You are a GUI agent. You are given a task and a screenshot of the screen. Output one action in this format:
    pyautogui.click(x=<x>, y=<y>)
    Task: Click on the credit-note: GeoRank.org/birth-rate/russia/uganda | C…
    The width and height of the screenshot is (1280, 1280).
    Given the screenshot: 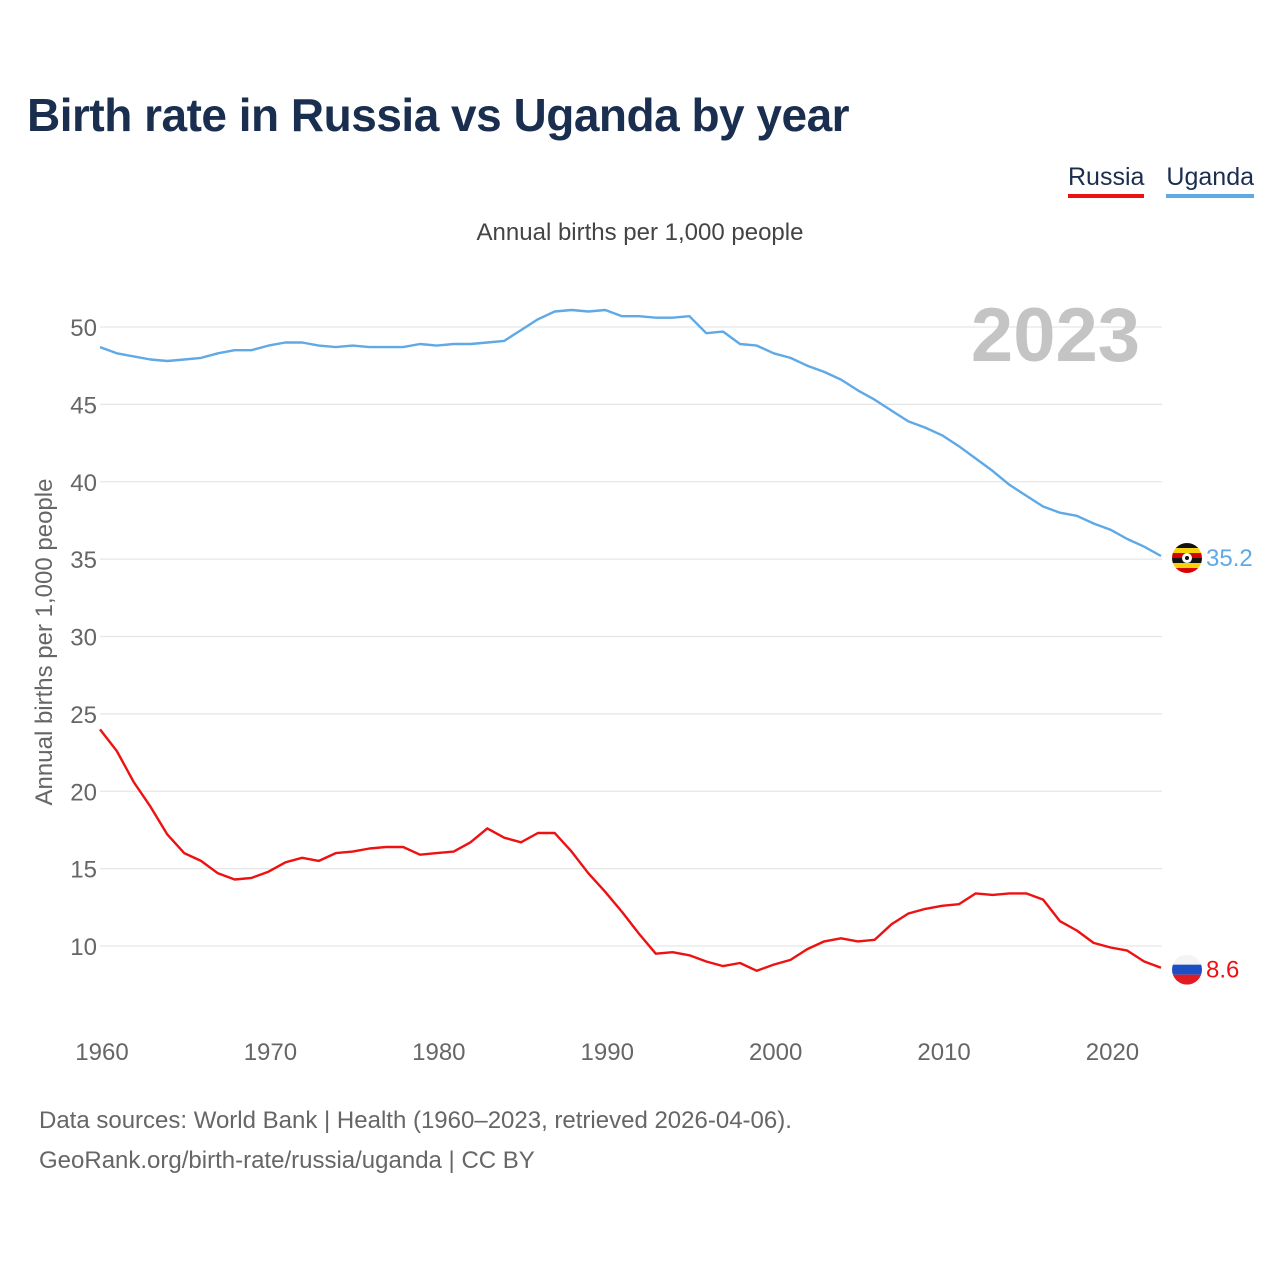 What is the action you would take?
    pyautogui.click(x=287, y=1160)
    